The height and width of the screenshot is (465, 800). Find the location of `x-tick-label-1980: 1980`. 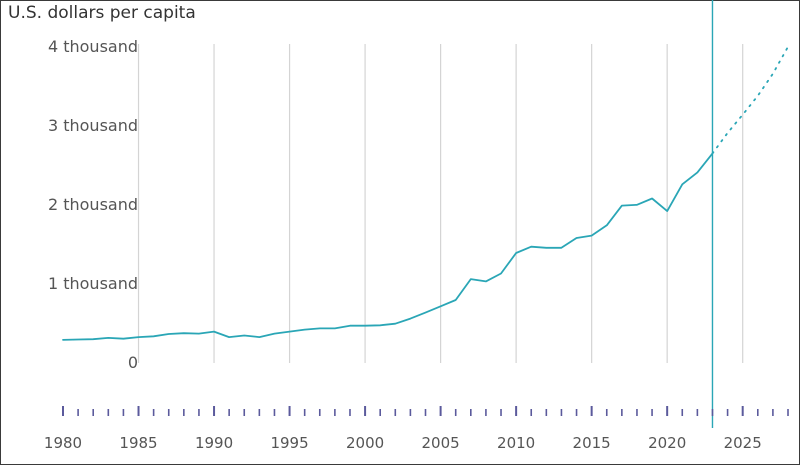

x-tick-label-1980: 1980 is located at coordinates (63, 443).